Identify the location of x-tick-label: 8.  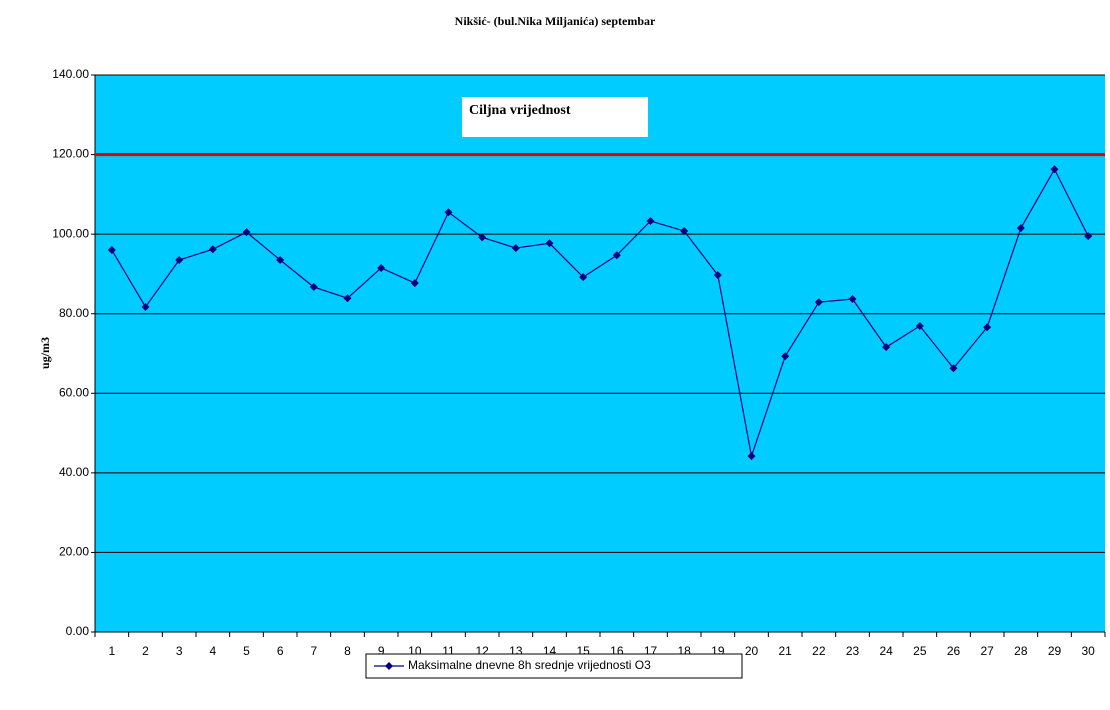
(347, 651).